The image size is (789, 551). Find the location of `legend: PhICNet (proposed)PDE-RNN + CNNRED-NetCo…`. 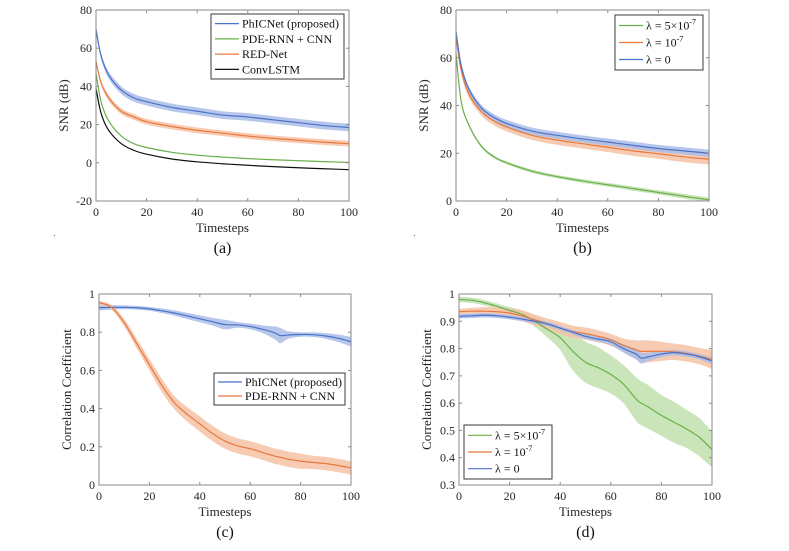

legend: PhICNet (proposed)PDE-RNN + CNNRED-NetCo… is located at coordinates (277, 46).